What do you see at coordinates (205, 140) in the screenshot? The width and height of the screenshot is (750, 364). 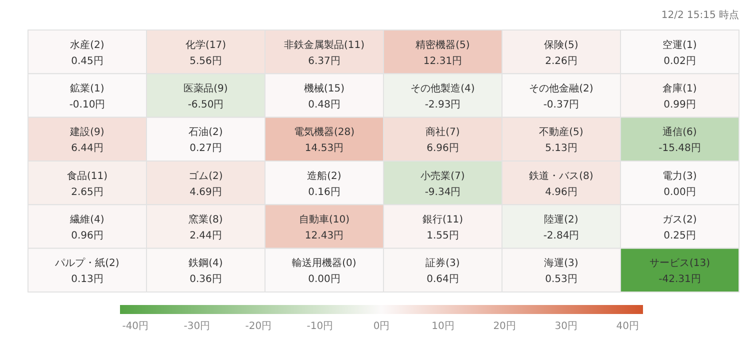 I see `data-label: 石油(2) 0.27円` at bounding box center [205, 140].